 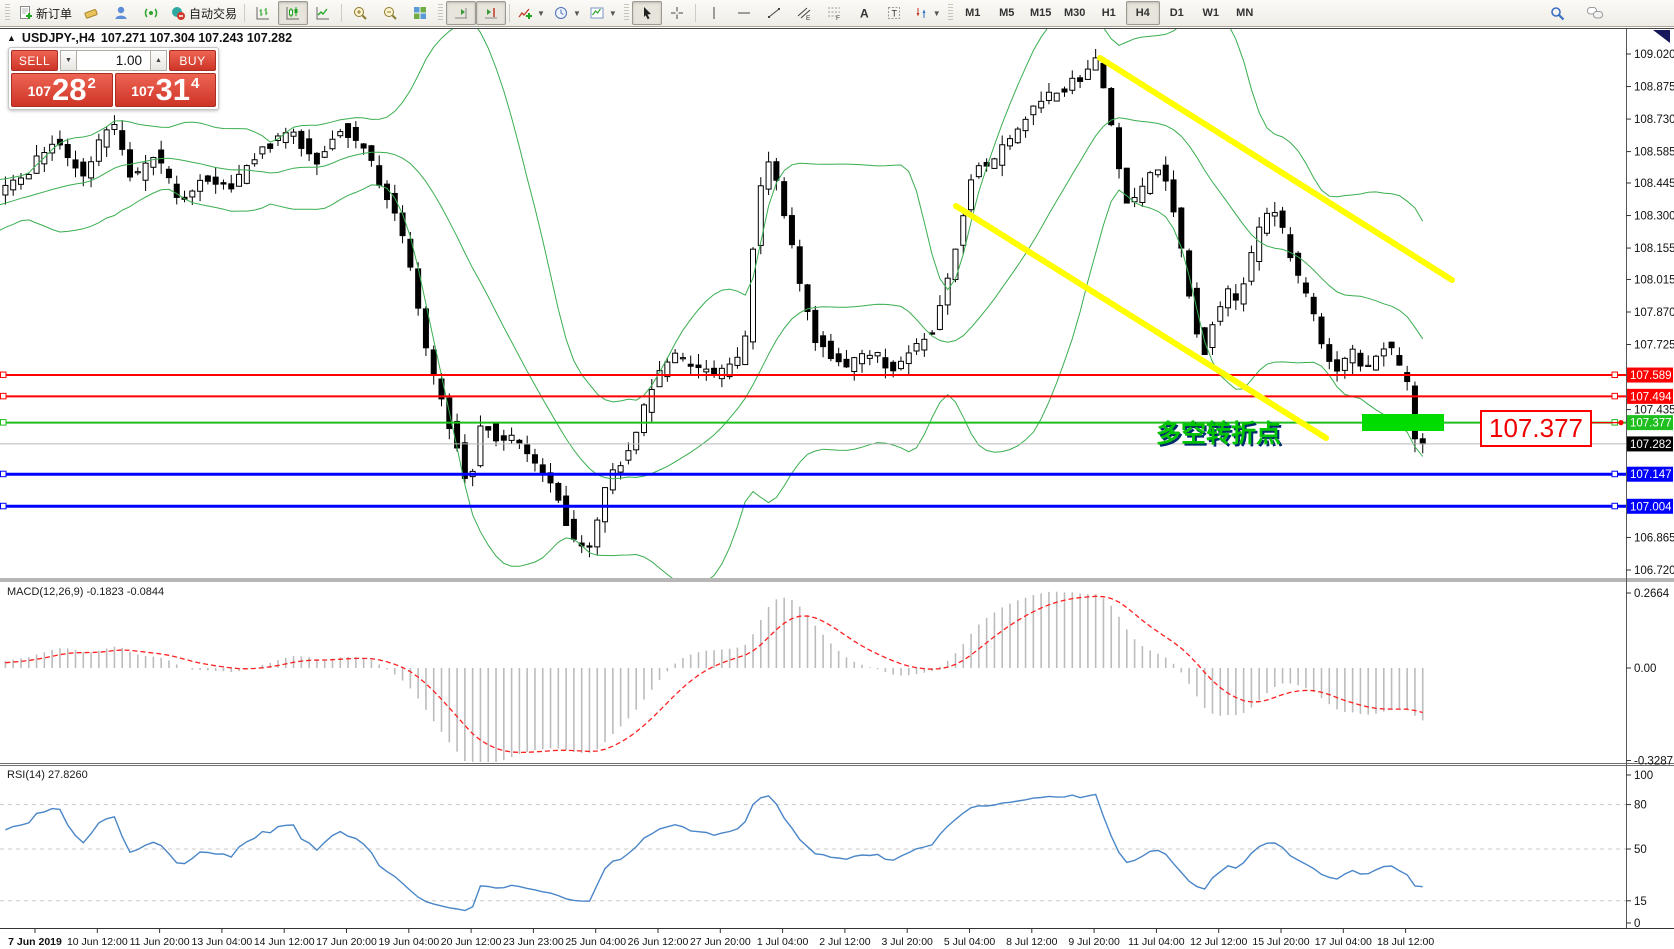 What do you see at coordinates (1654, 313) in the screenshot?
I see `svg-text: 107.870` at bounding box center [1654, 313].